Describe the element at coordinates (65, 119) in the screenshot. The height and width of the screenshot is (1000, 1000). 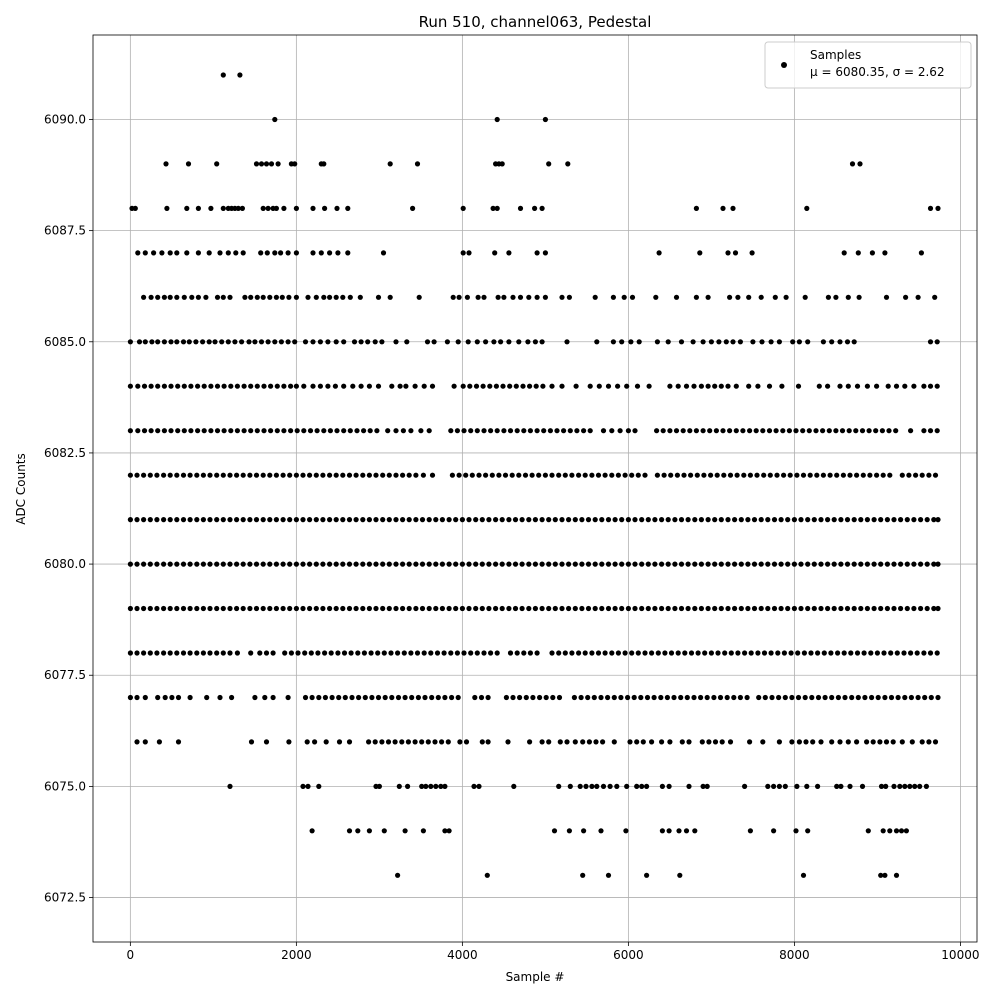
I see `y-tick-label: 6090.0` at that location.